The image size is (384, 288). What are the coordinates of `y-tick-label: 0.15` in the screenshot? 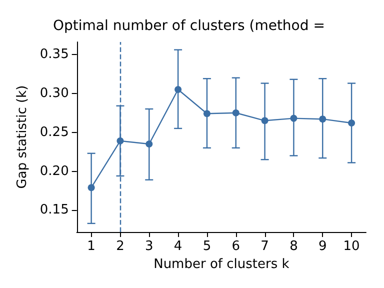 It's located at (54, 210).